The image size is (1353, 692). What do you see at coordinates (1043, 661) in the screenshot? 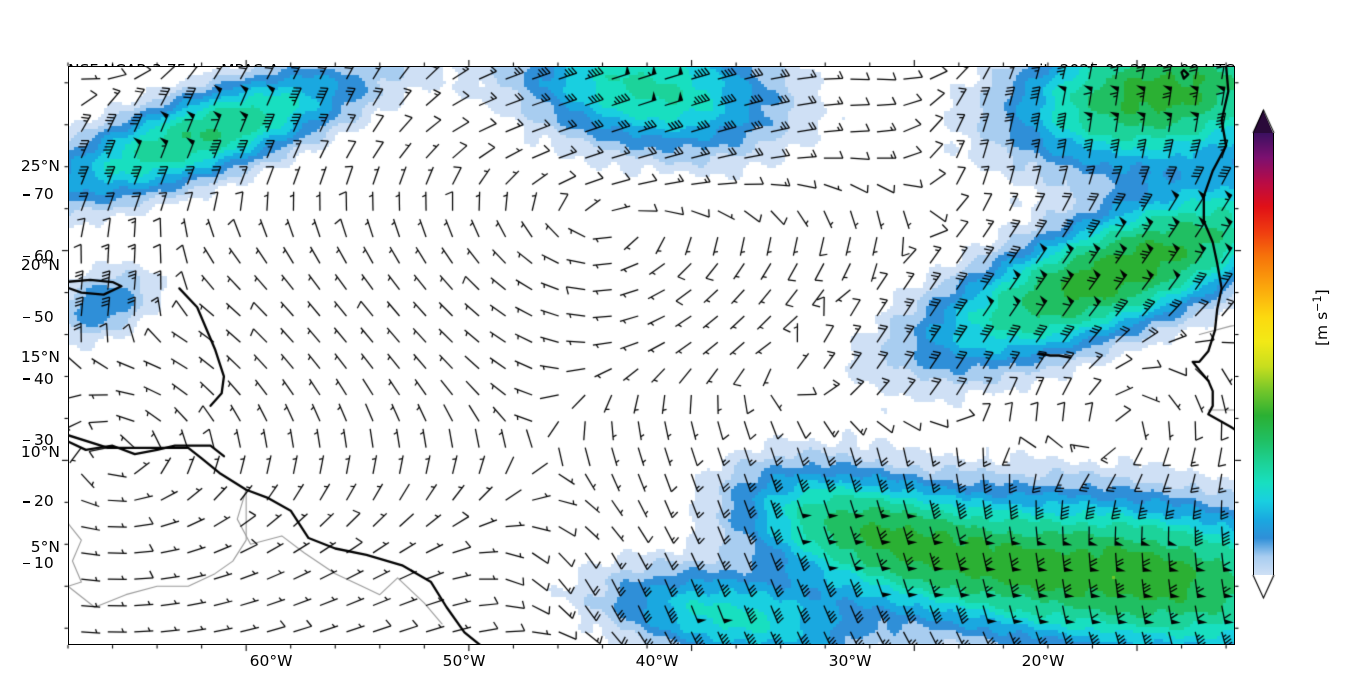
I see `x-axis-tick-label-4: 20°W` at bounding box center [1043, 661].